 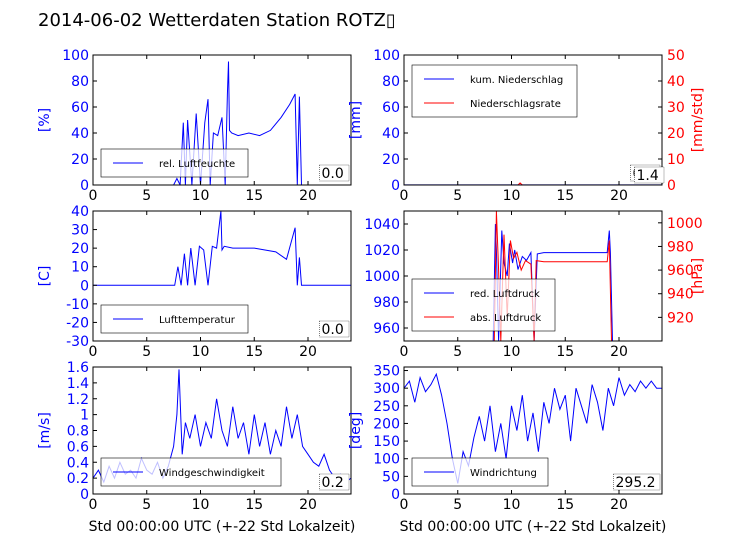 I want to click on y-tick-label: 0.4, so click(x=78, y=463).